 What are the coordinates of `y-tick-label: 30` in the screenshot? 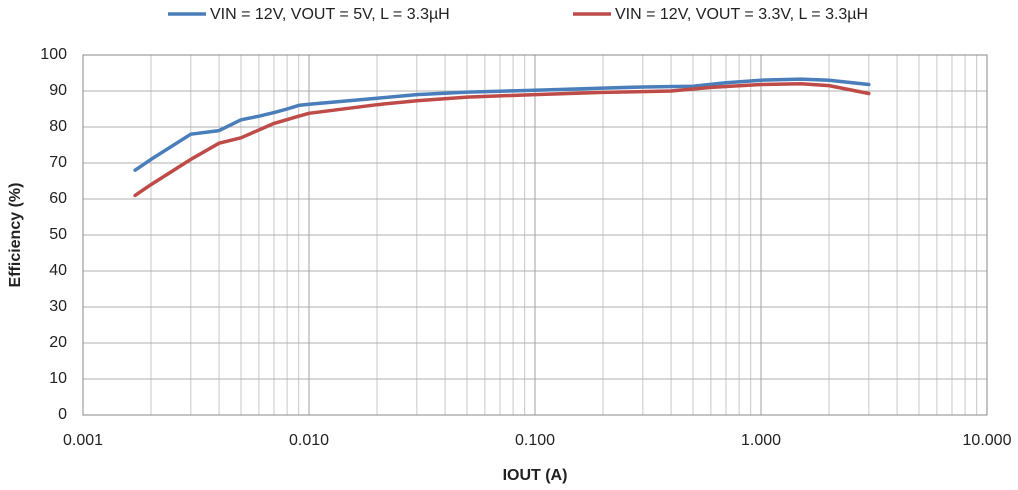 It's located at (58, 306).